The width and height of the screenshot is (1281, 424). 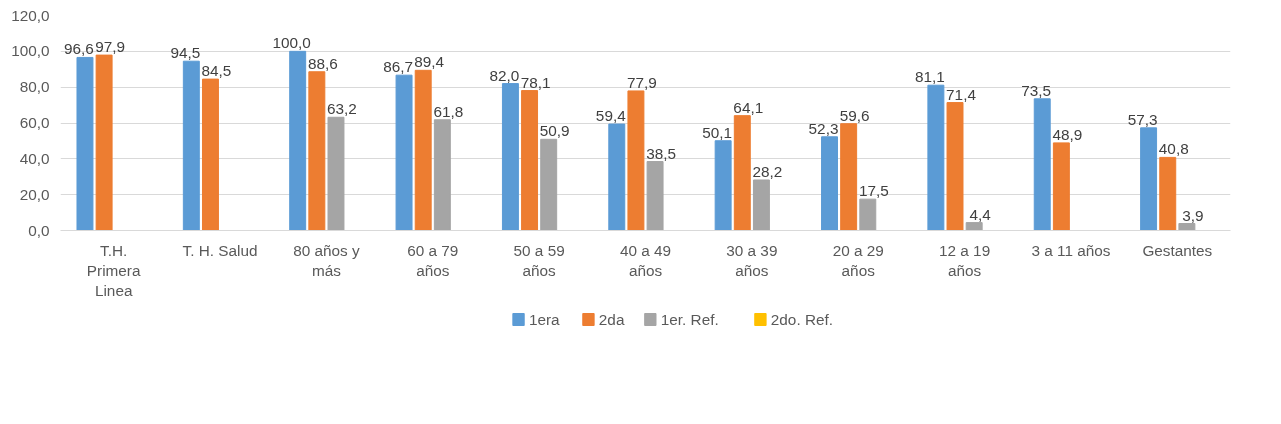 I want to click on data-label: 50,9, so click(x=554, y=131).